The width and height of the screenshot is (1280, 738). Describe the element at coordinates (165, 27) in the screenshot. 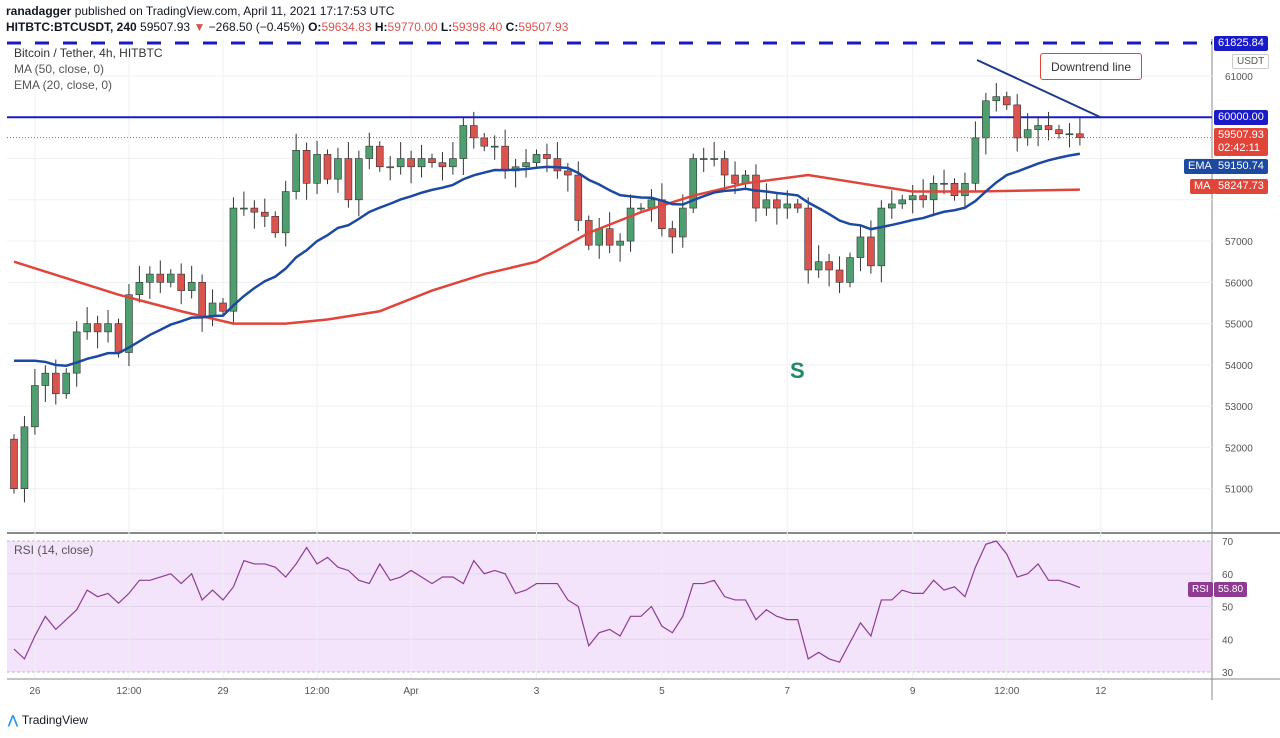

I see `last-price: 59507.93` at that location.